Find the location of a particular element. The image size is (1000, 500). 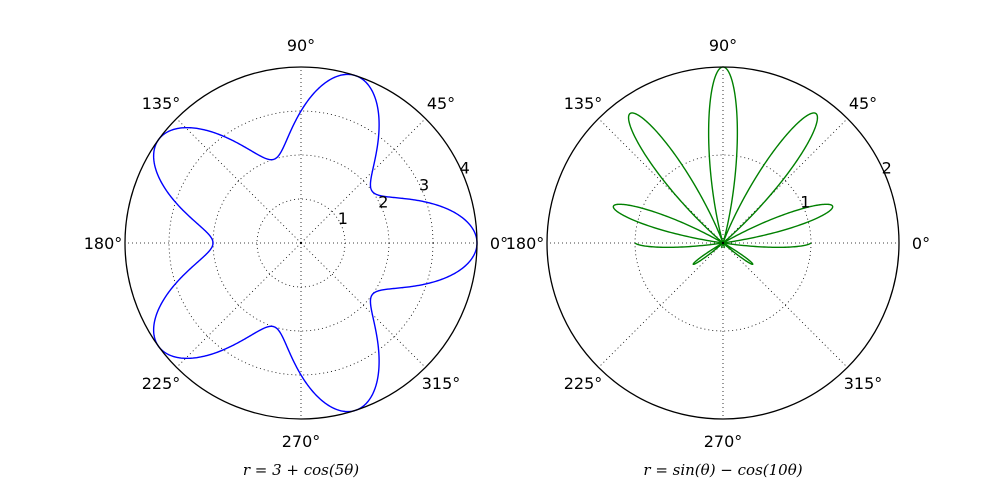

radial-tick-label: 4 is located at coordinates (465, 168).